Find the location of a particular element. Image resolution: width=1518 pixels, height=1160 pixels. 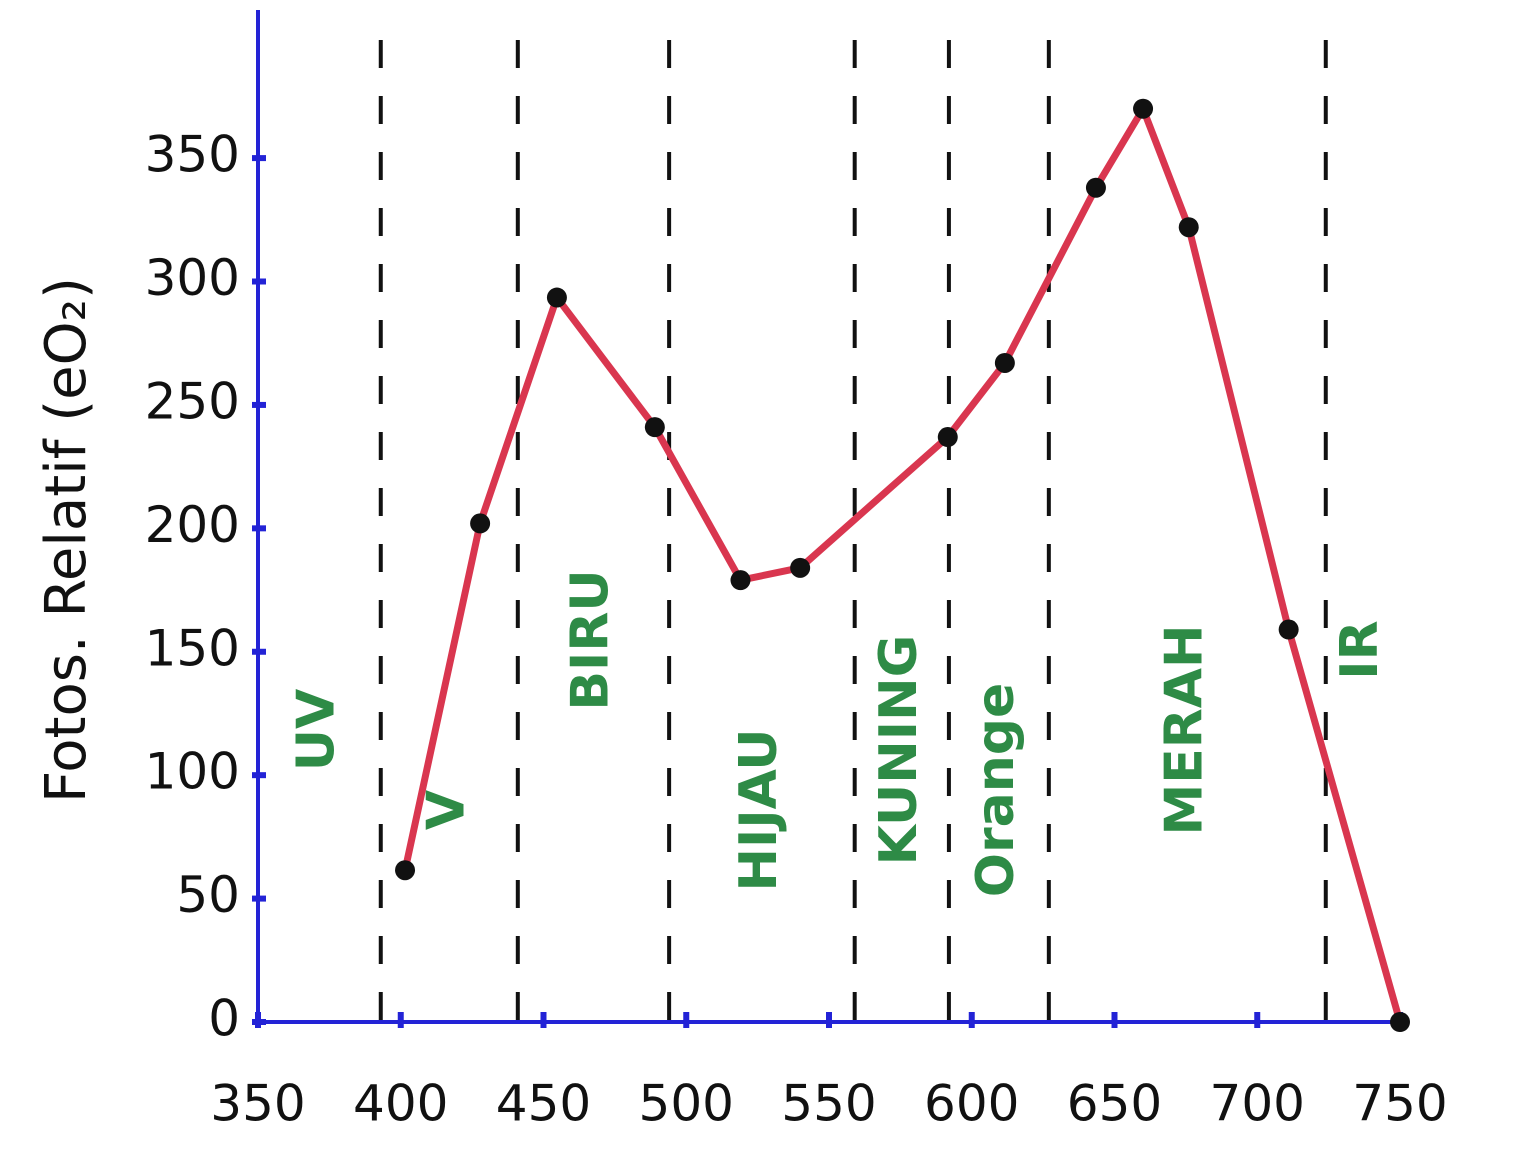

region-label: BIRU is located at coordinates (590, 639).